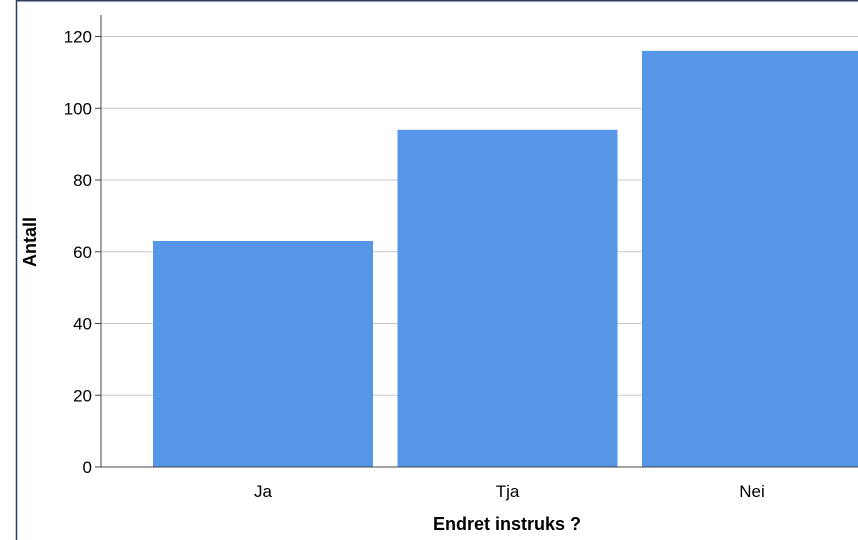 The width and height of the screenshot is (858, 540). I want to click on y-axis-title: Antall, so click(30, 242).